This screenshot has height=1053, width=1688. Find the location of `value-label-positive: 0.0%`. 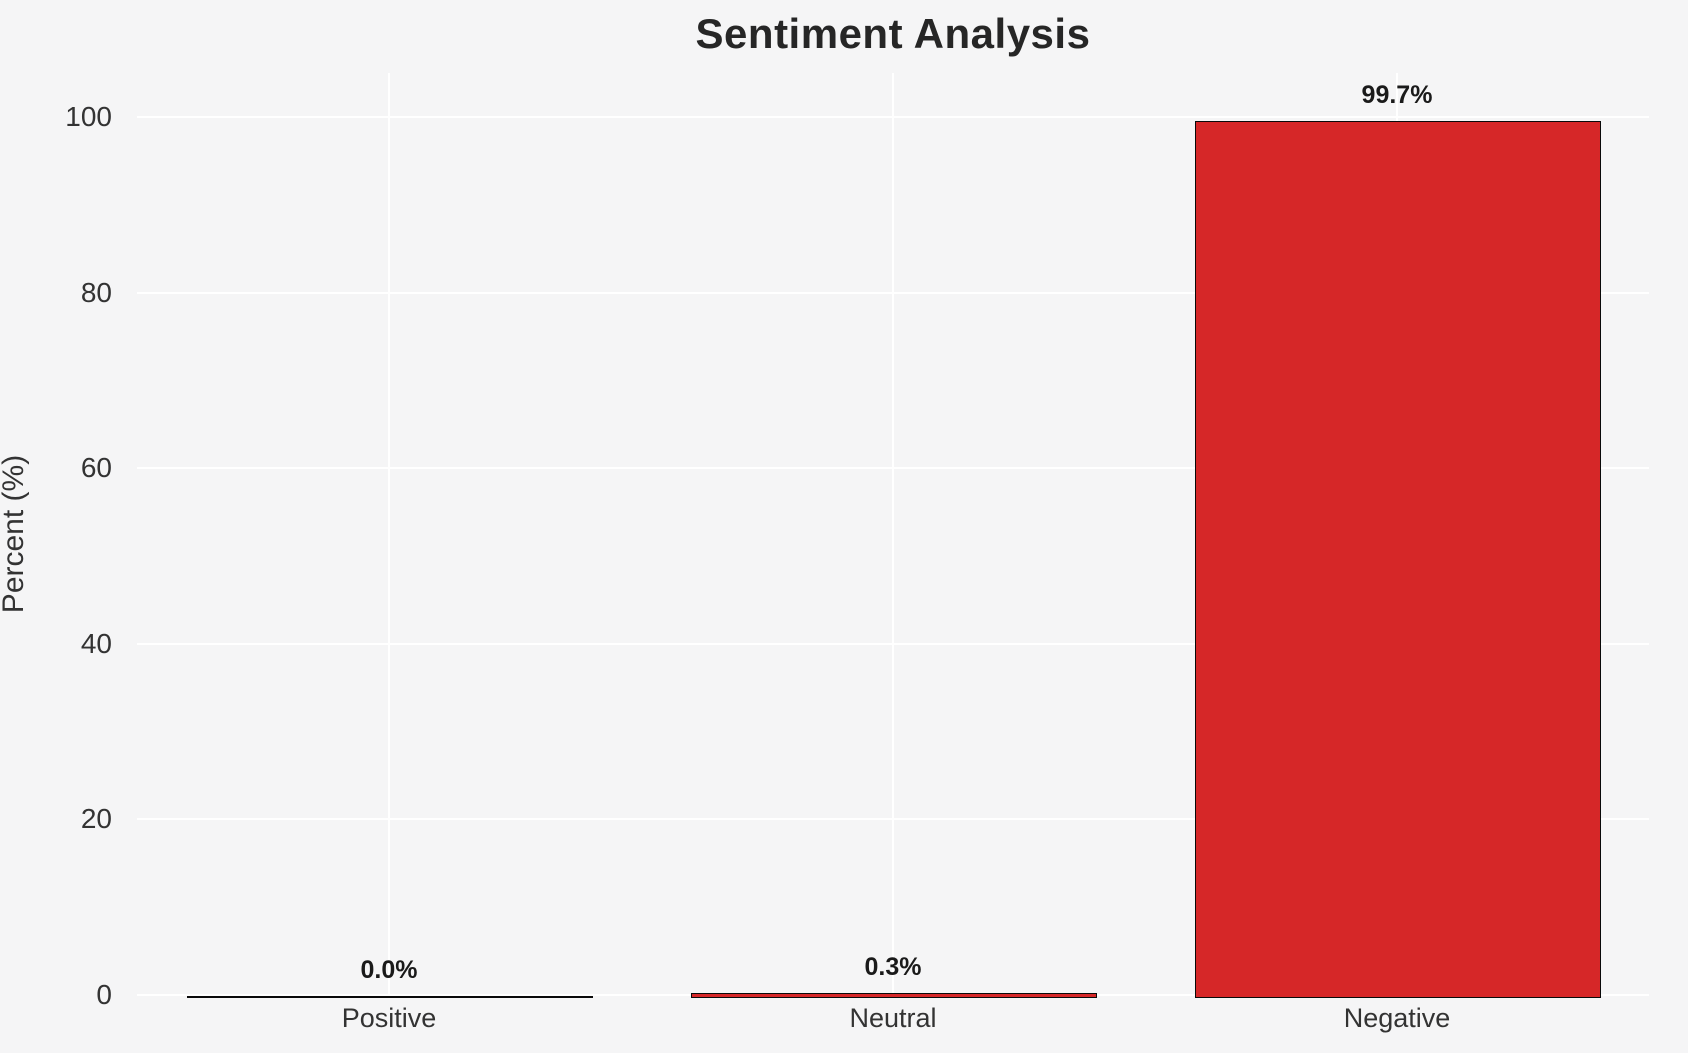

value-label-positive: 0.0% is located at coordinates (389, 970).